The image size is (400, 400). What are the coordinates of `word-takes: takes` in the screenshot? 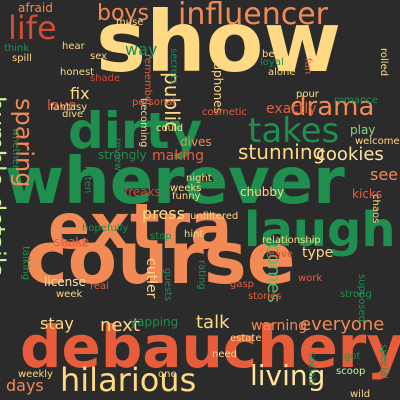 It's located at (294, 131).